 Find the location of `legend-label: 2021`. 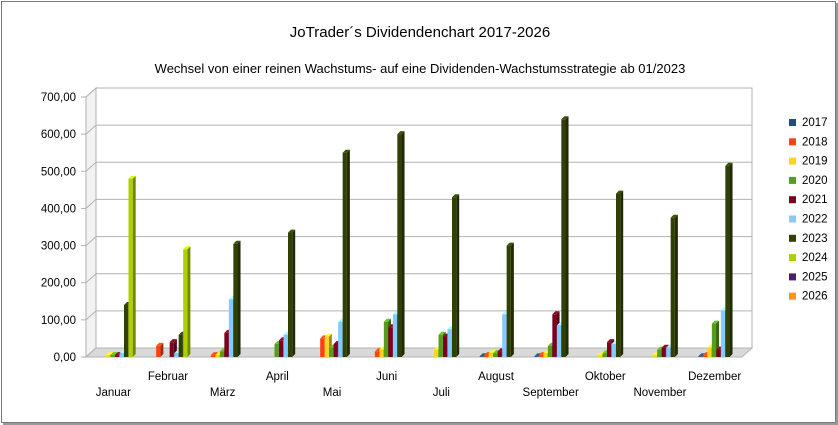

legend-label: 2021 is located at coordinates (815, 200).